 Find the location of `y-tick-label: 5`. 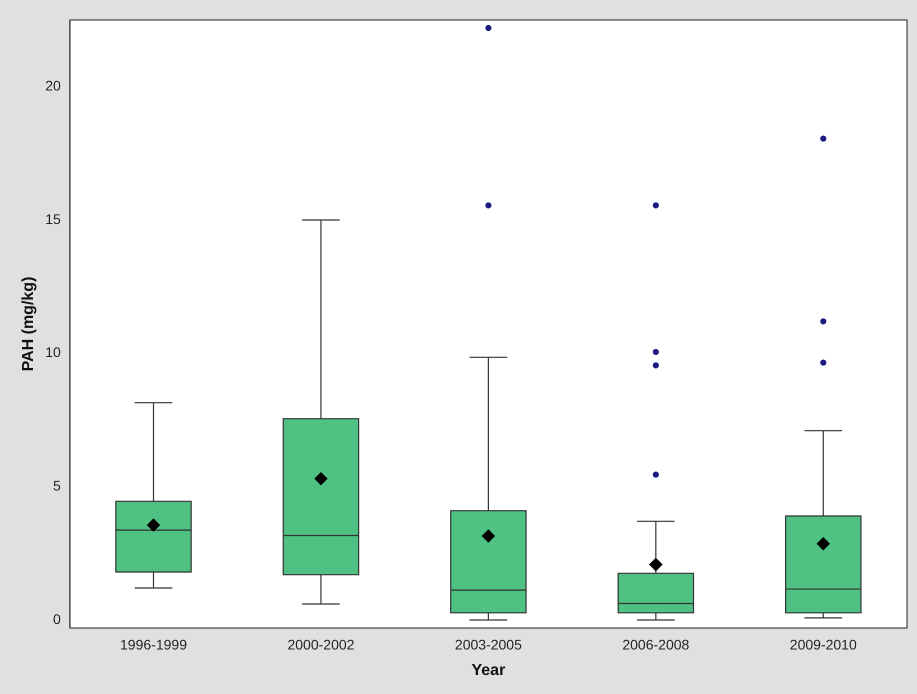

y-tick-label: 5 is located at coordinates (56, 486).